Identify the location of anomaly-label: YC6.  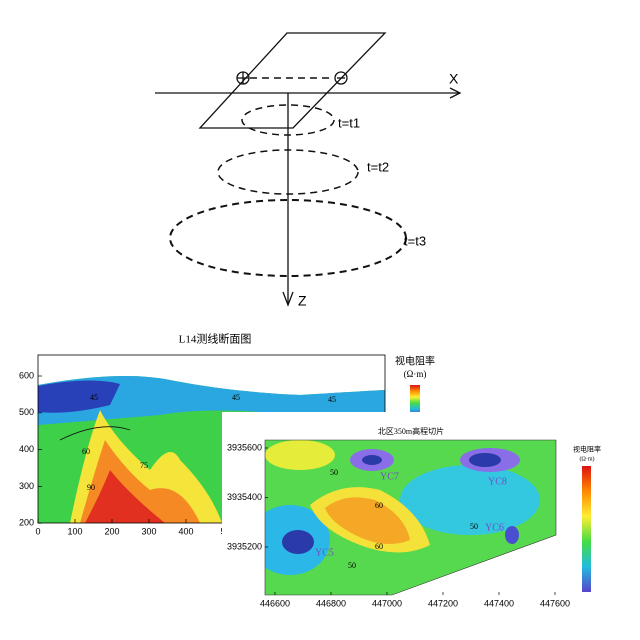
(494, 527).